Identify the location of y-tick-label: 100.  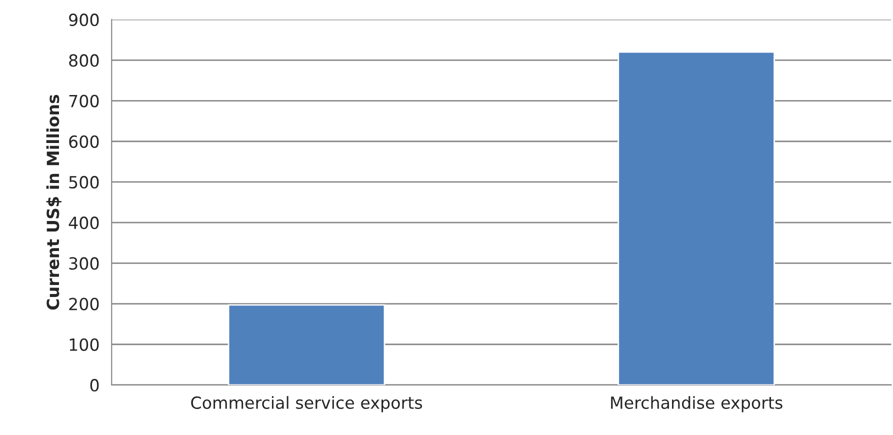
(84, 344).